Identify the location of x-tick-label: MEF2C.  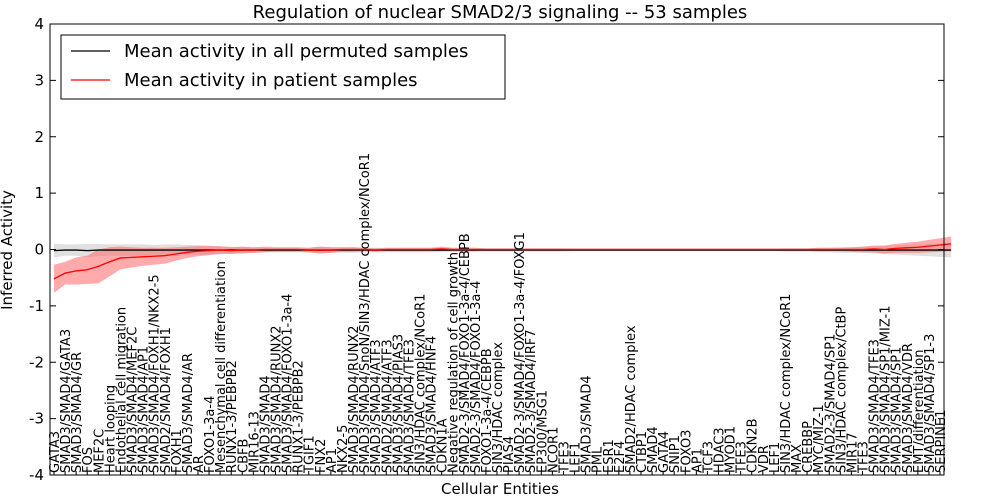
(99, 451).